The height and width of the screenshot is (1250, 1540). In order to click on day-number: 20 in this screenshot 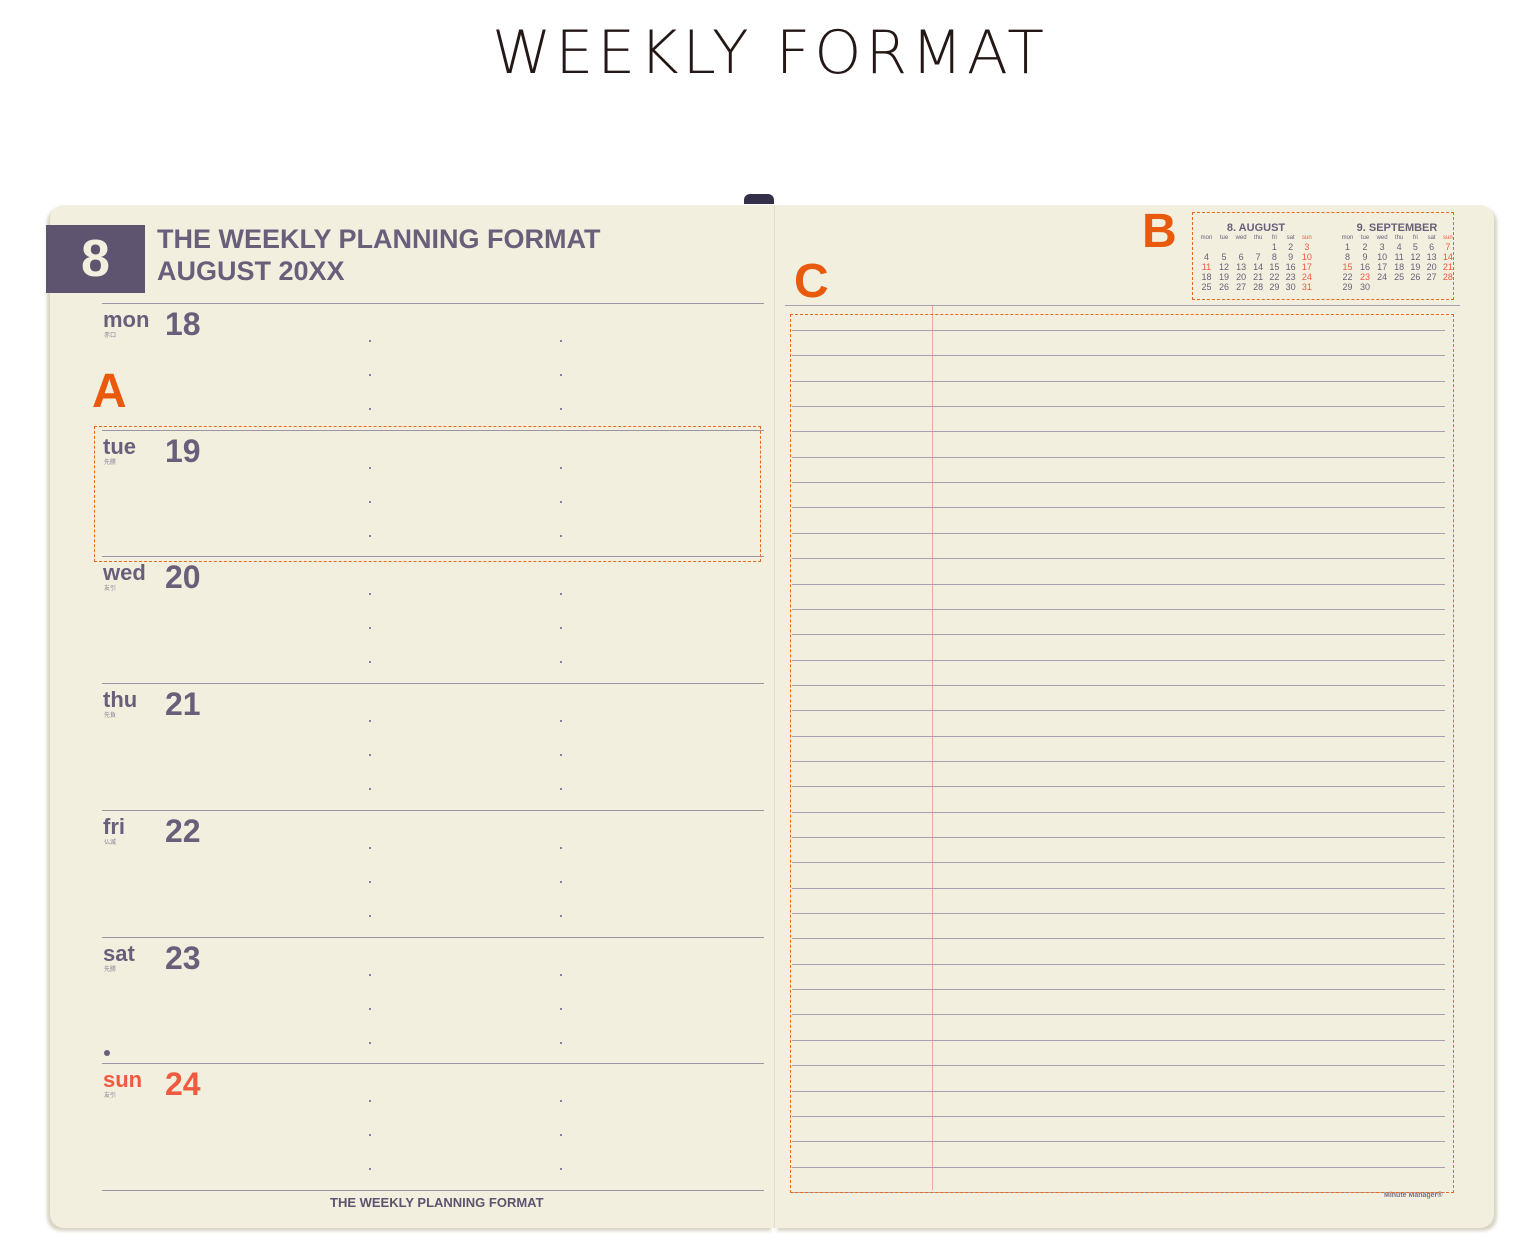, I will do `click(183, 577)`.